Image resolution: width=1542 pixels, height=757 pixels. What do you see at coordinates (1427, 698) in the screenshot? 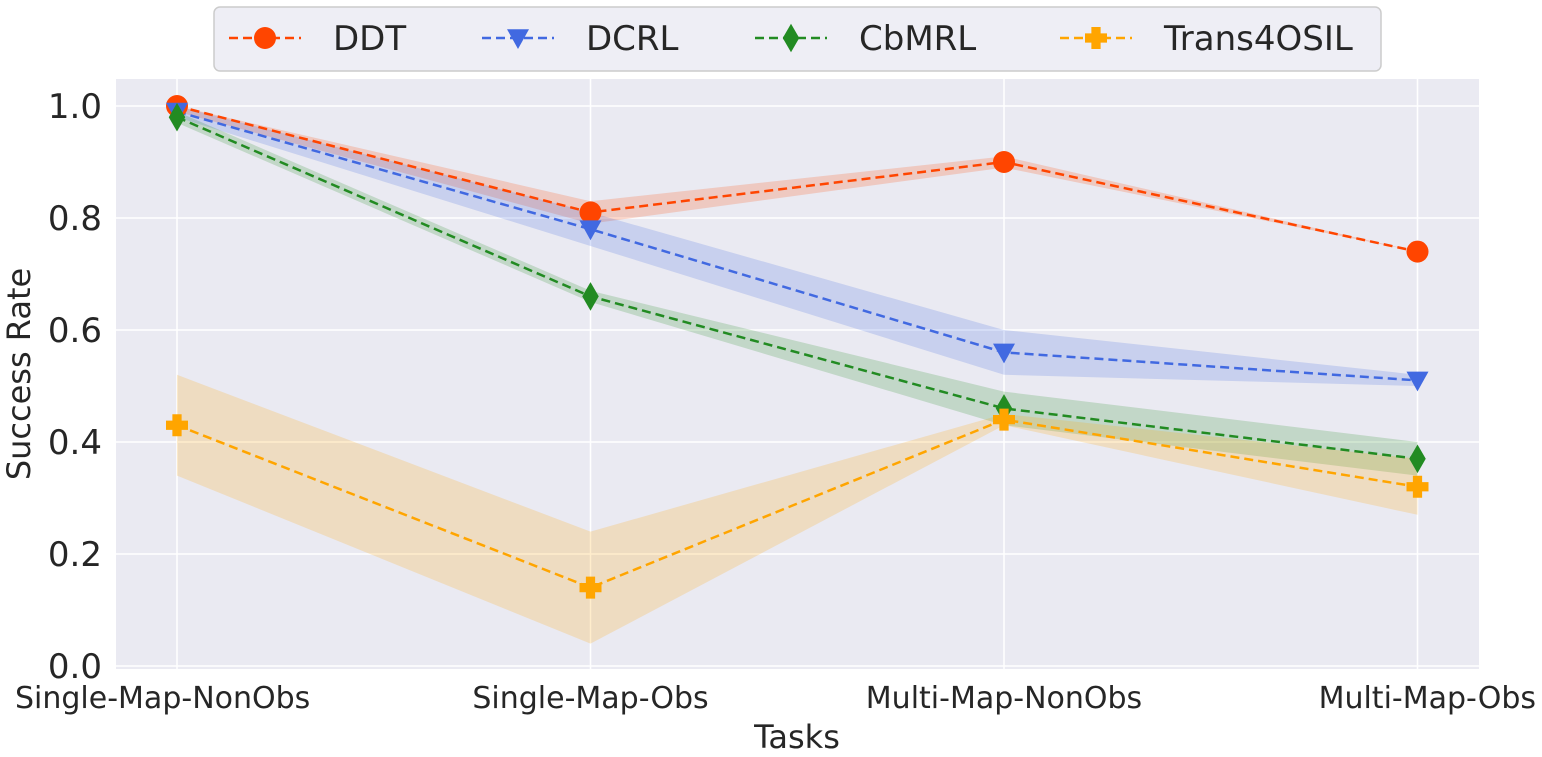
I see `x-tick-label: Multi-Map-Obs` at bounding box center [1427, 698].